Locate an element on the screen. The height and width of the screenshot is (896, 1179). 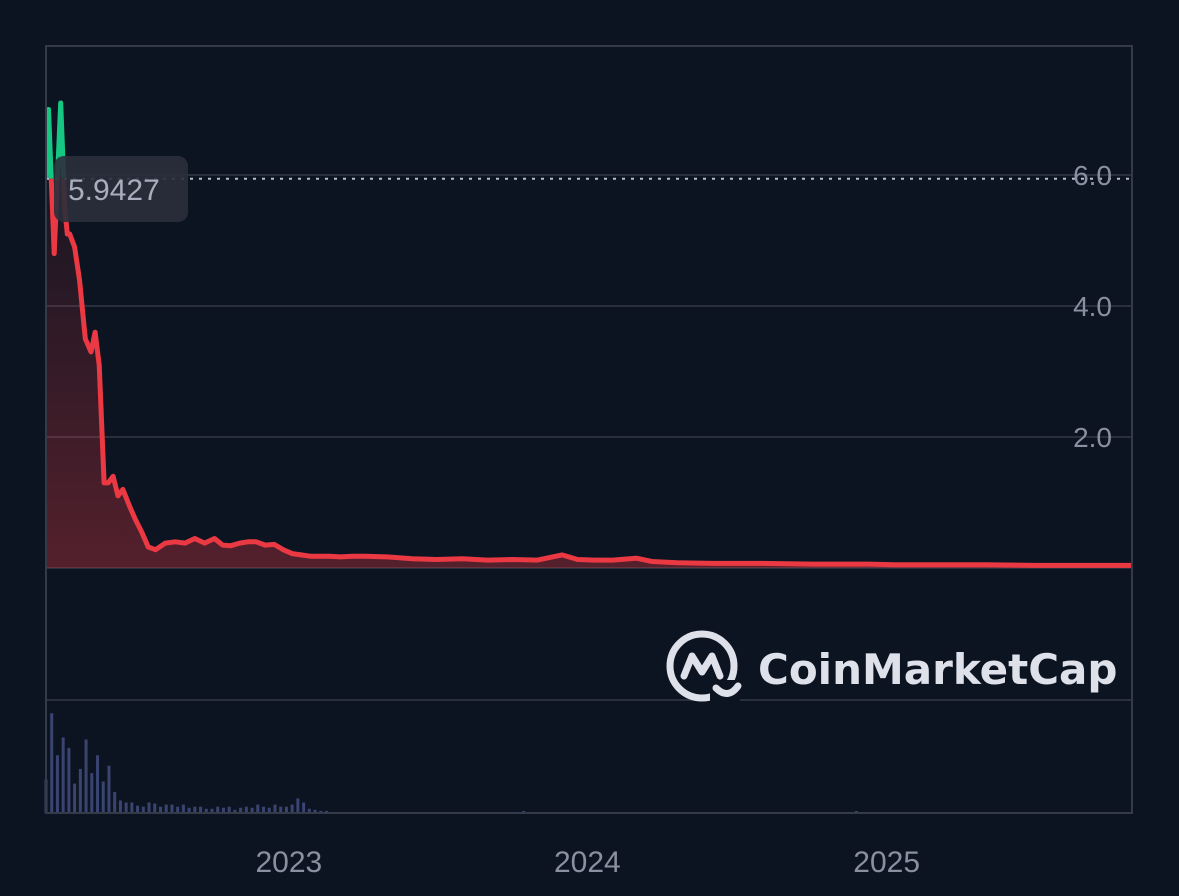
x-tick-label: 2024 is located at coordinates (587, 862).